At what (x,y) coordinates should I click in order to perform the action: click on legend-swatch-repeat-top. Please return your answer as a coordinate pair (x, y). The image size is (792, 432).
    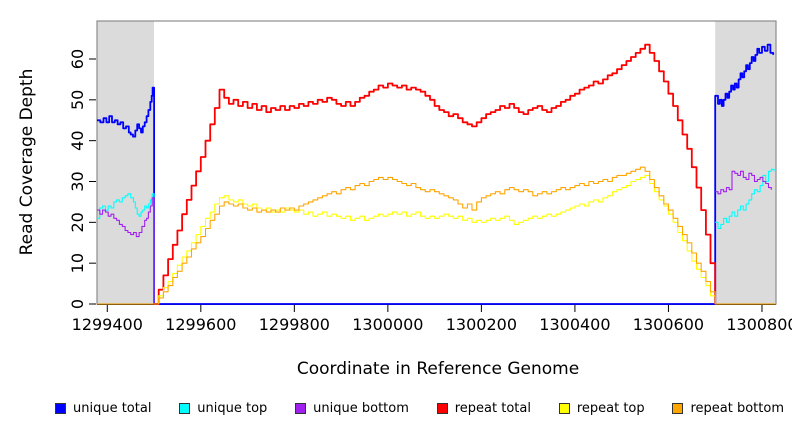
    Looking at the image, I should click on (564, 408).